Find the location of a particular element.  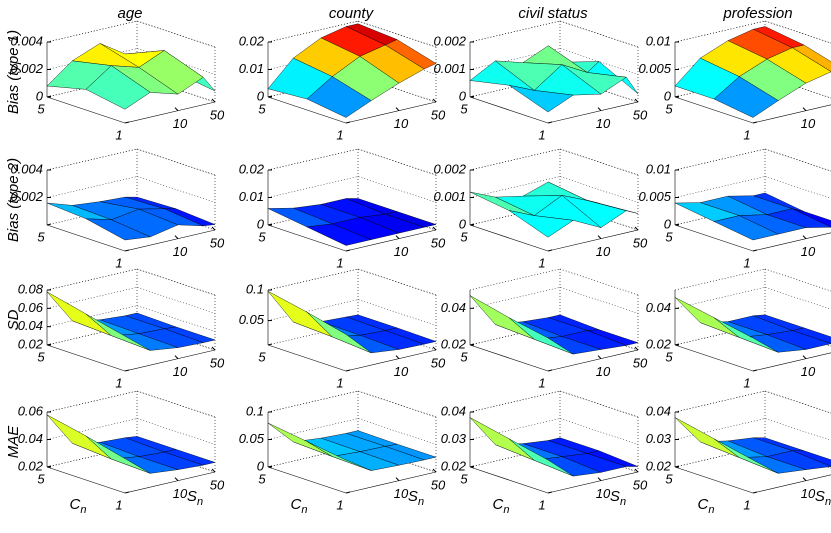

z-tick-label: 0.05 is located at coordinates (252, 319).